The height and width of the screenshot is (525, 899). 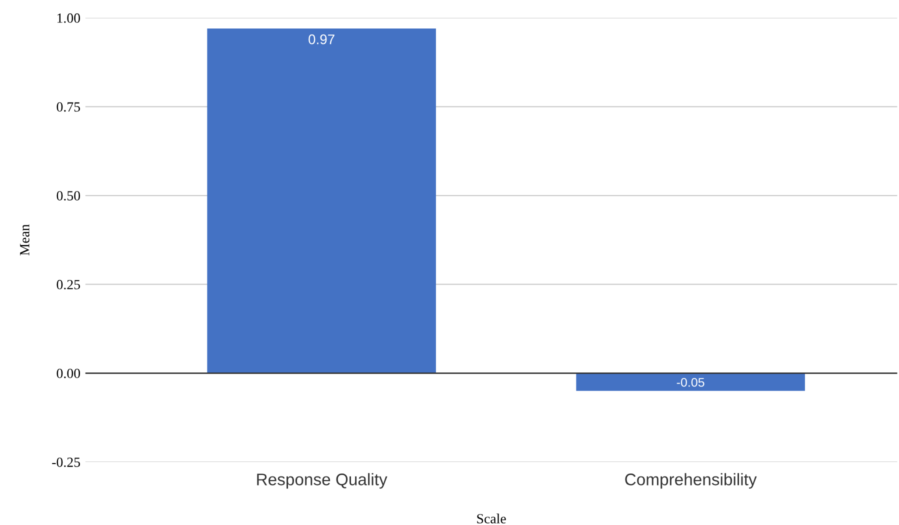 What do you see at coordinates (68, 196) in the screenshot?
I see `y-tick-label: 0.50` at bounding box center [68, 196].